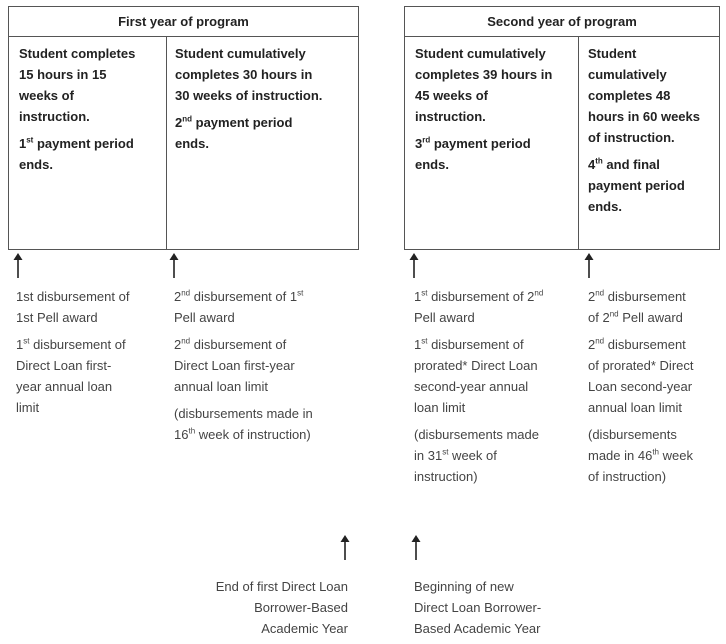  Describe the element at coordinates (234, 132) in the screenshot. I see `second-payment-period-end: 2nd payment period ends.` at that location.